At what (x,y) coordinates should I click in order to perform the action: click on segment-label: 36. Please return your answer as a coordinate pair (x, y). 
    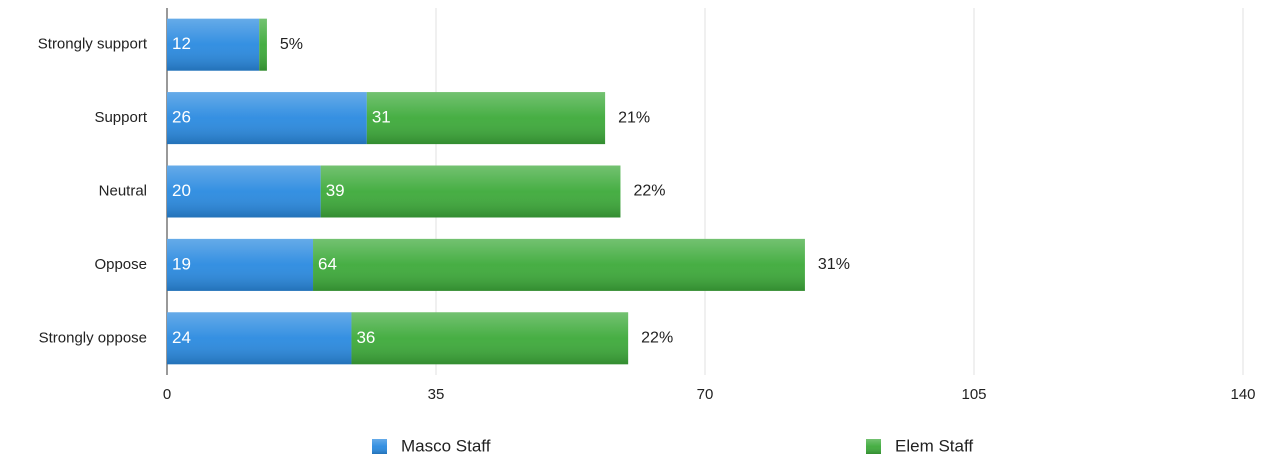
    Looking at the image, I should click on (365, 337).